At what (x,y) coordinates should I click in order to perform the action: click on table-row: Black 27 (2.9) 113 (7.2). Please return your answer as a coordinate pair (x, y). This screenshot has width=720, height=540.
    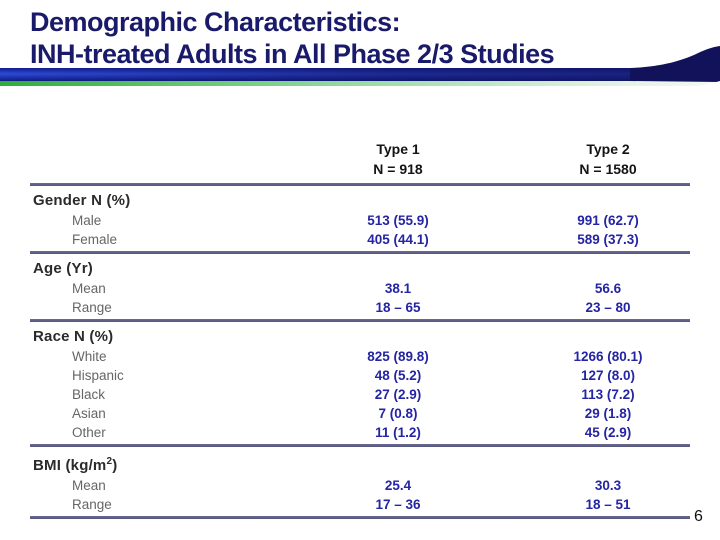
    Looking at the image, I should click on (360, 394).